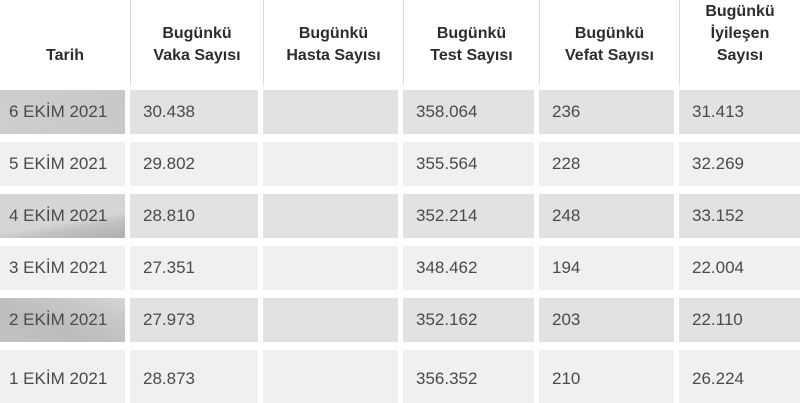 The image size is (800, 403). I want to click on header-line: Vefat Sayısı, so click(609, 55).